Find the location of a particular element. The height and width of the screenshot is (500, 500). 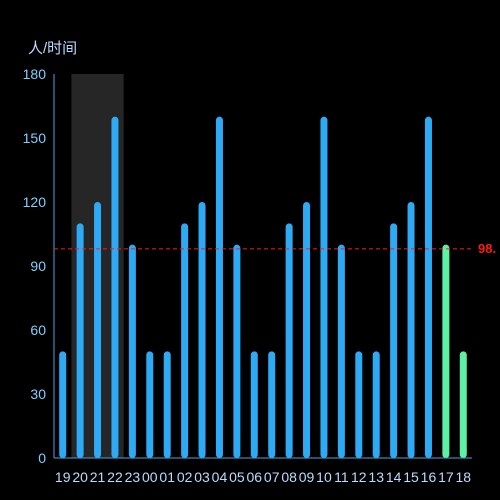

x-tick-label: 22 is located at coordinates (115, 477).